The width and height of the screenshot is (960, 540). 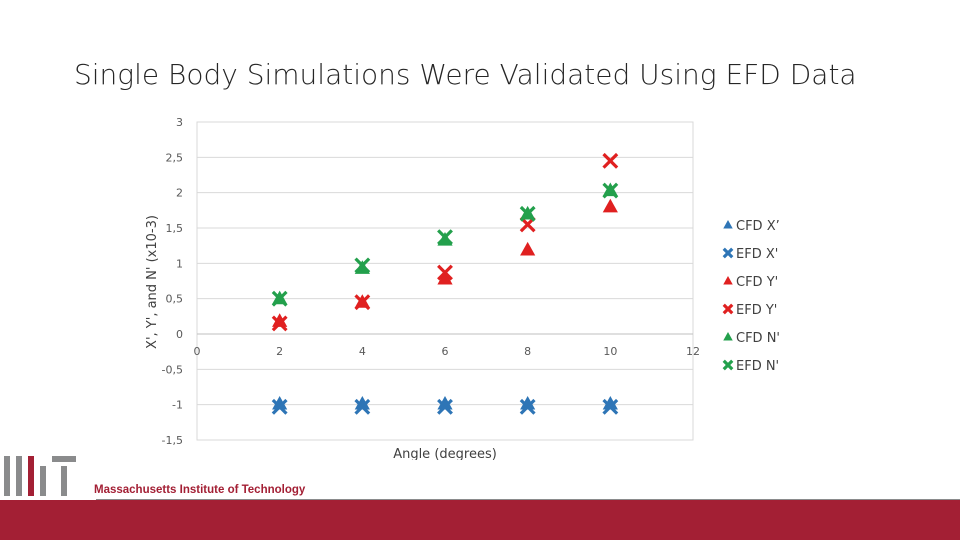 I want to click on x-tick-label: 4, so click(x=362, y=351).